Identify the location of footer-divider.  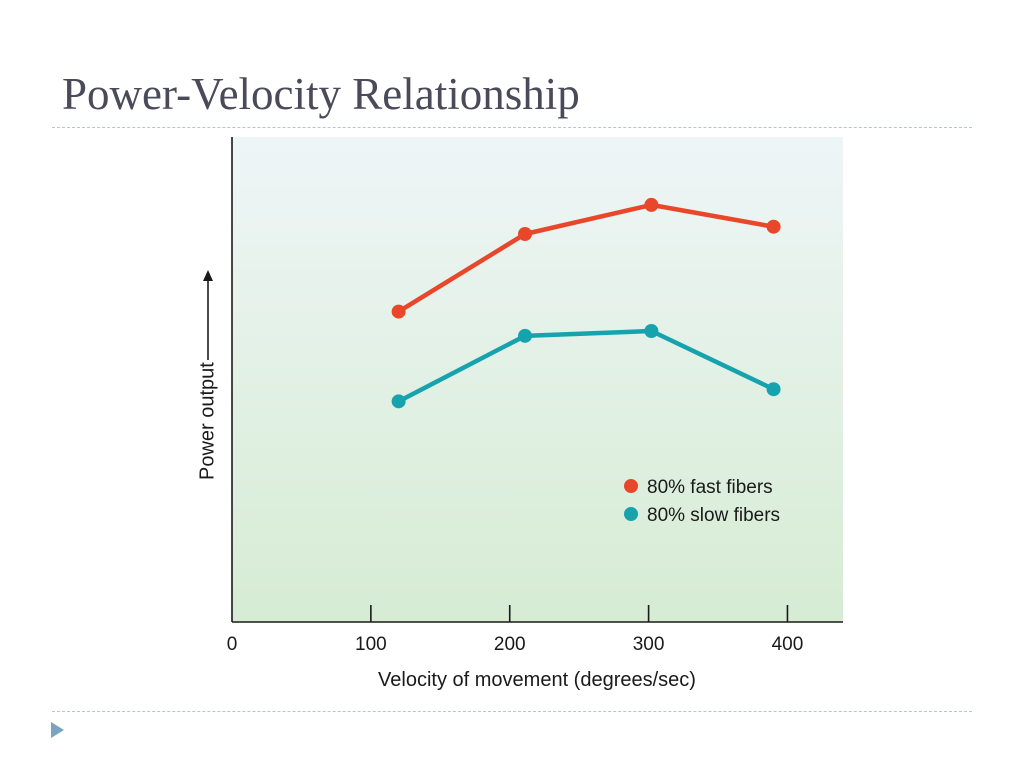
(512, 711).